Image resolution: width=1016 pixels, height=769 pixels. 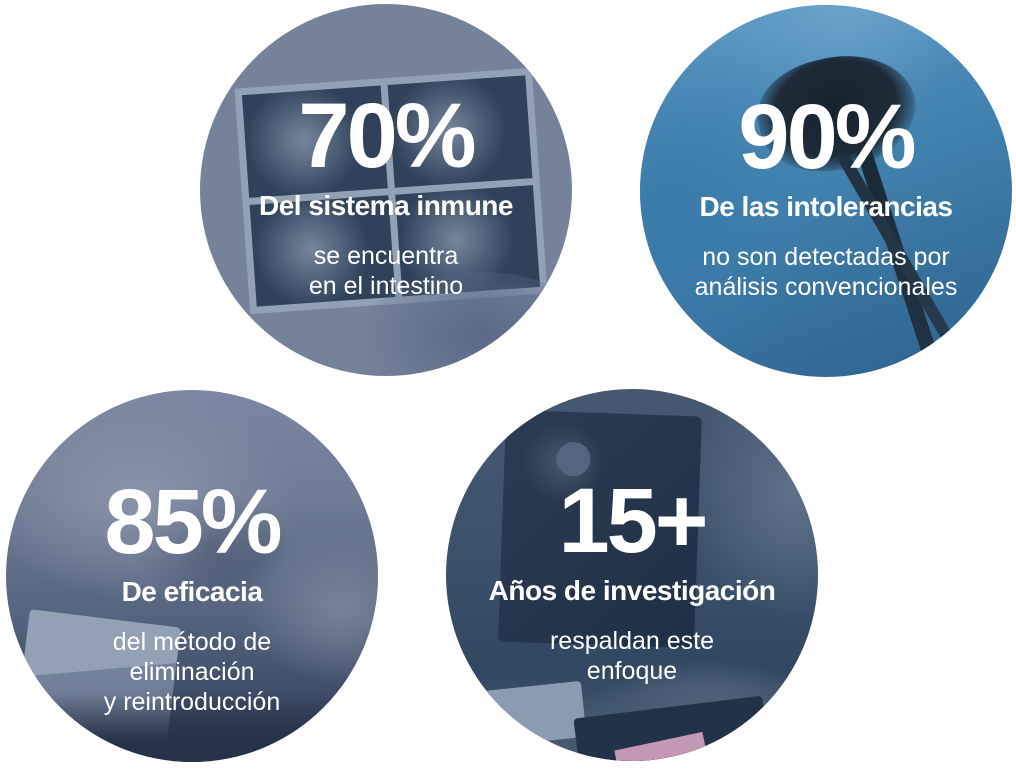 What do you see at coordinates (192, 727) in the screenshot?
I see `laptop-edge-shape` at bounding box center [192, 727].